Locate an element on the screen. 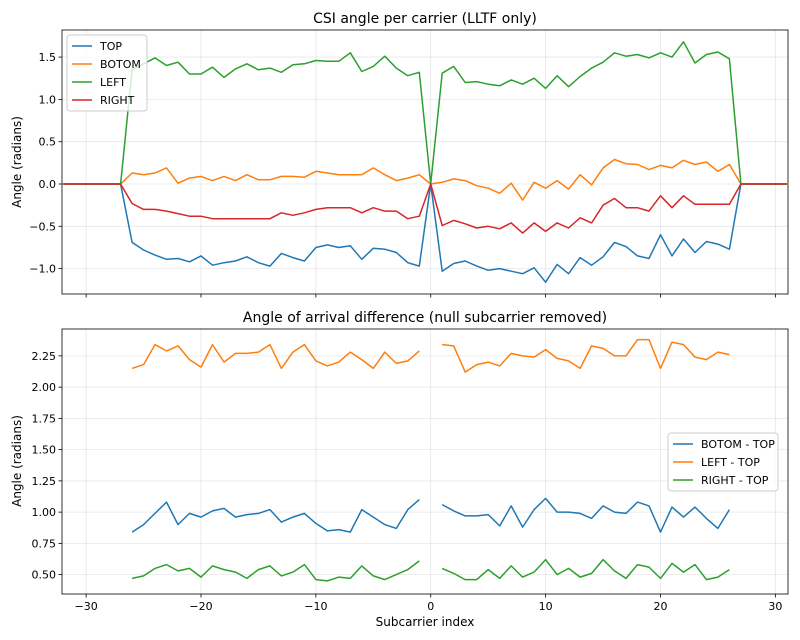  plot0-legend-label: BOTOM is located at coordinates (120, 64).